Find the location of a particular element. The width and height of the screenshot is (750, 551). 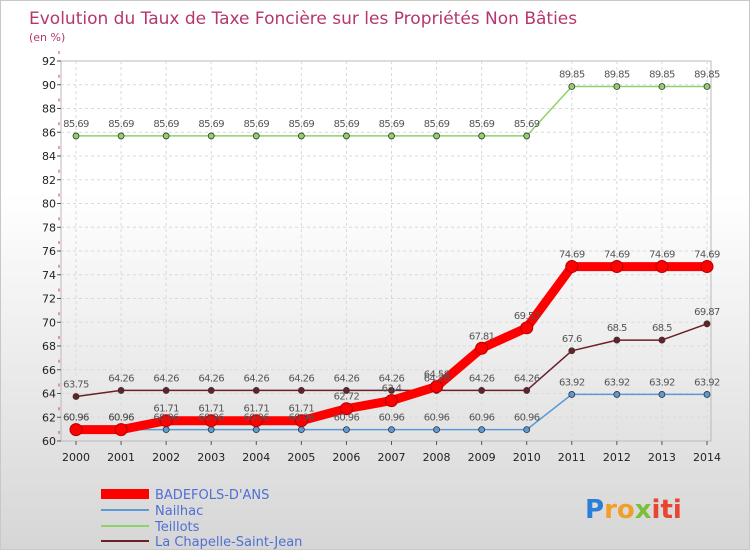

x-tick-label: 2013 is located at coordinates (662, 457).